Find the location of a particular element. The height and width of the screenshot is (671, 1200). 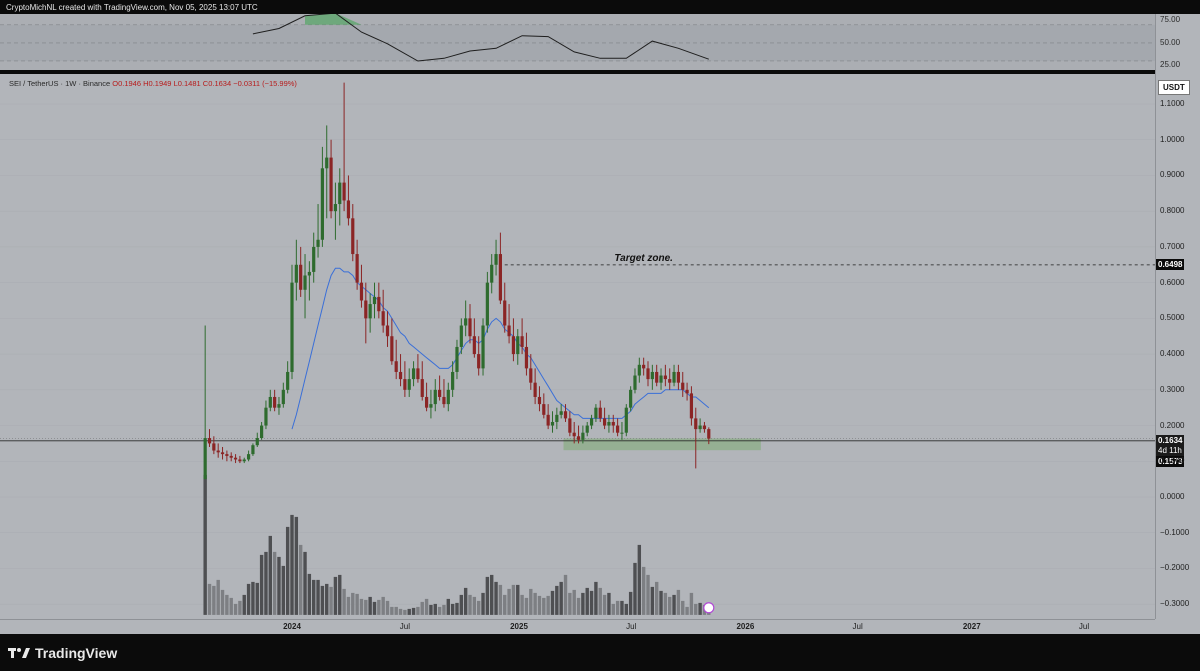

footer-bar: TradingView is located at coordinates (600, 652).